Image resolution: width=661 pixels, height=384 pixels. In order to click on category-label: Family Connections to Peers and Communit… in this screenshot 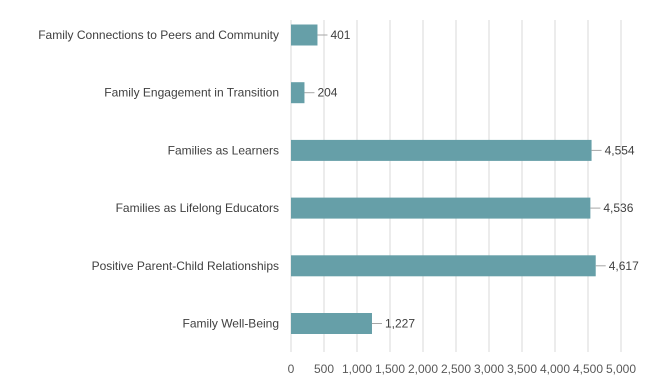, I will do `click(158, 35)`.